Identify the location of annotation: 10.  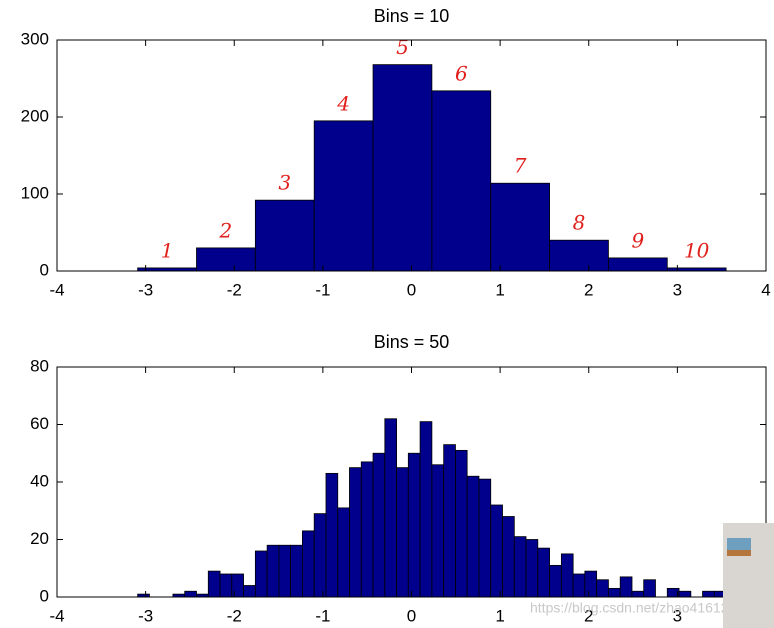
(697, 250).